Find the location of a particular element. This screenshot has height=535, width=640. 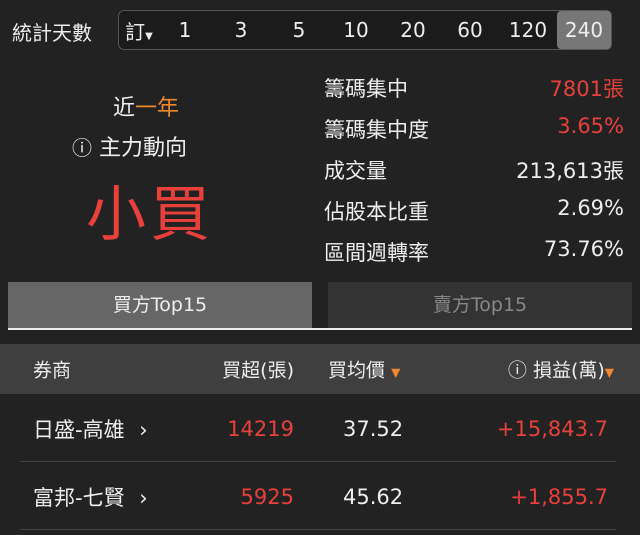

filter-label: 統計天數 is located at coordinates (52, 33).